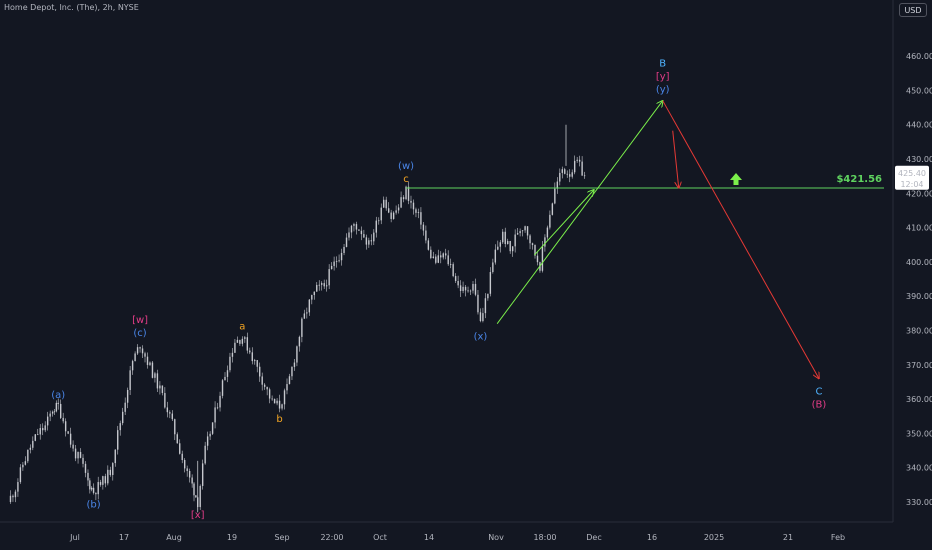 The height and width of the screenshot is (550, 932). Describe the element at coordinates (481, 337) in the screenshot. I see `wave-label-9: (x)` at that location.